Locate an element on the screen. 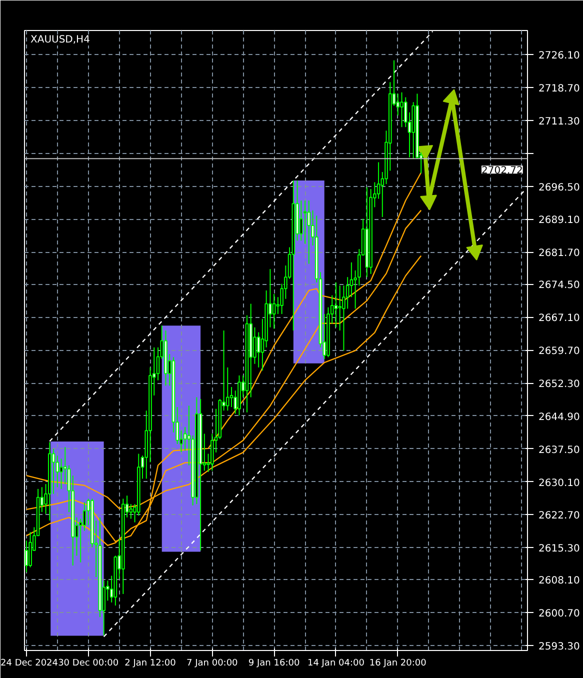 Image resolution: width=583 pixels, height=678 pixels. y-tick-label: 2652.30 is located at coordinates (559, 384).